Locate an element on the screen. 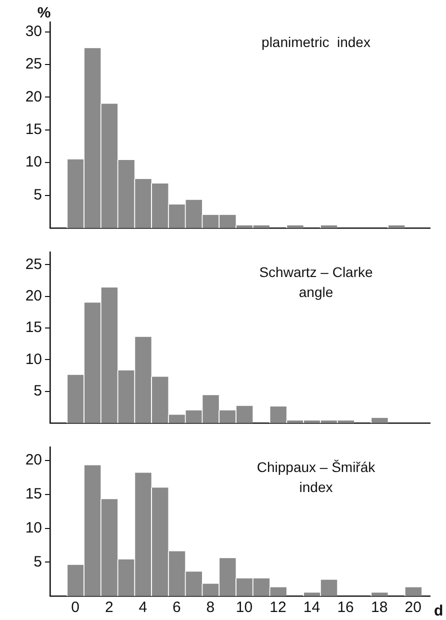 Image resolution: width=446 pixels, height=620 pixels. x-axis-title: d is located at coordinates (439, 611).